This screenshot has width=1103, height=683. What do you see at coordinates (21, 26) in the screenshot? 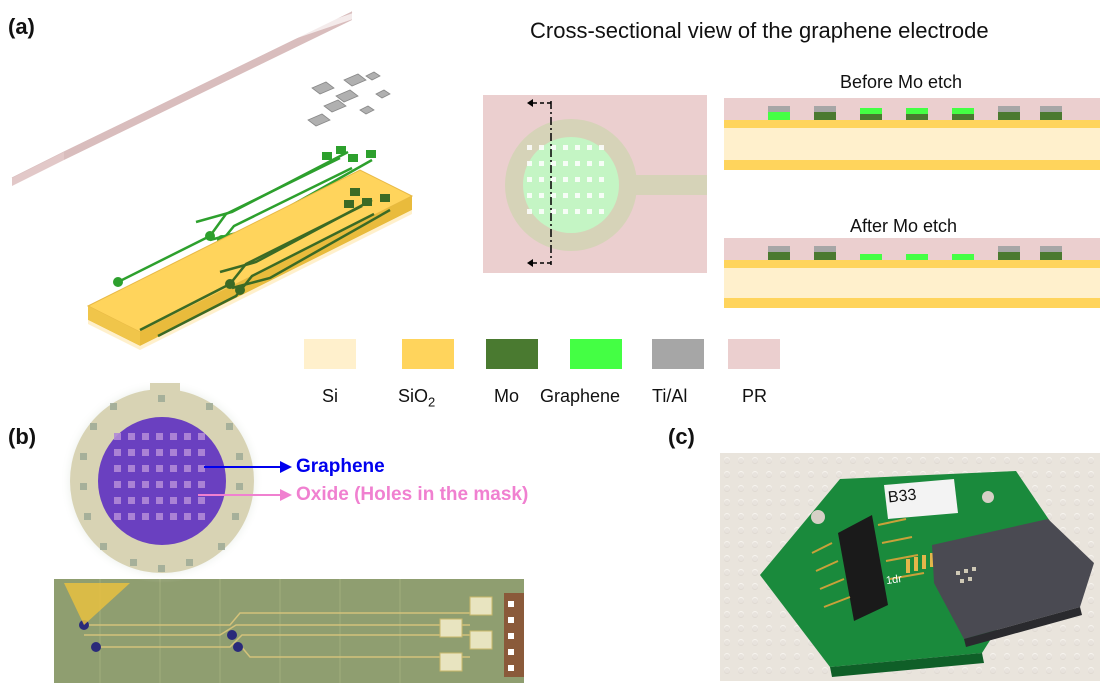
I see `panel-label-a: (a)` at bounding box center [21, 26].